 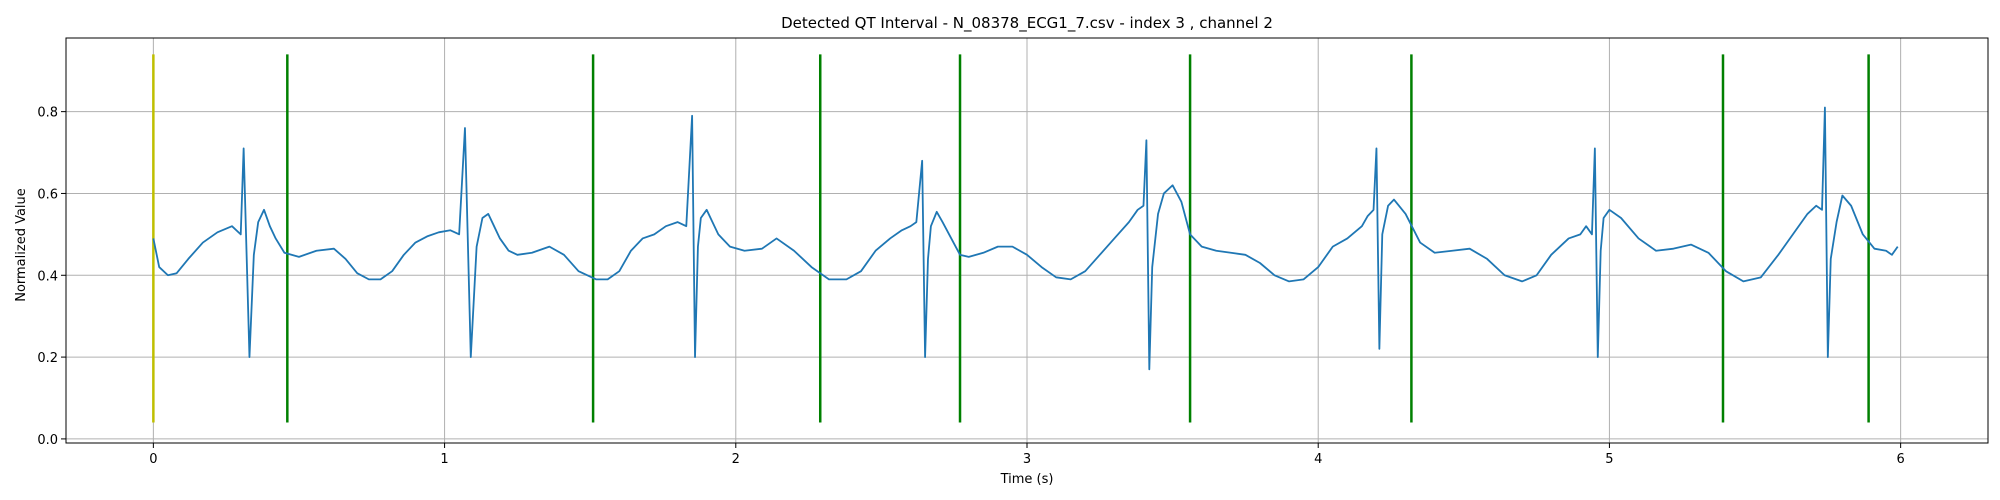 I want to click on x-tick-label: 1, so click(x=444, y=459).